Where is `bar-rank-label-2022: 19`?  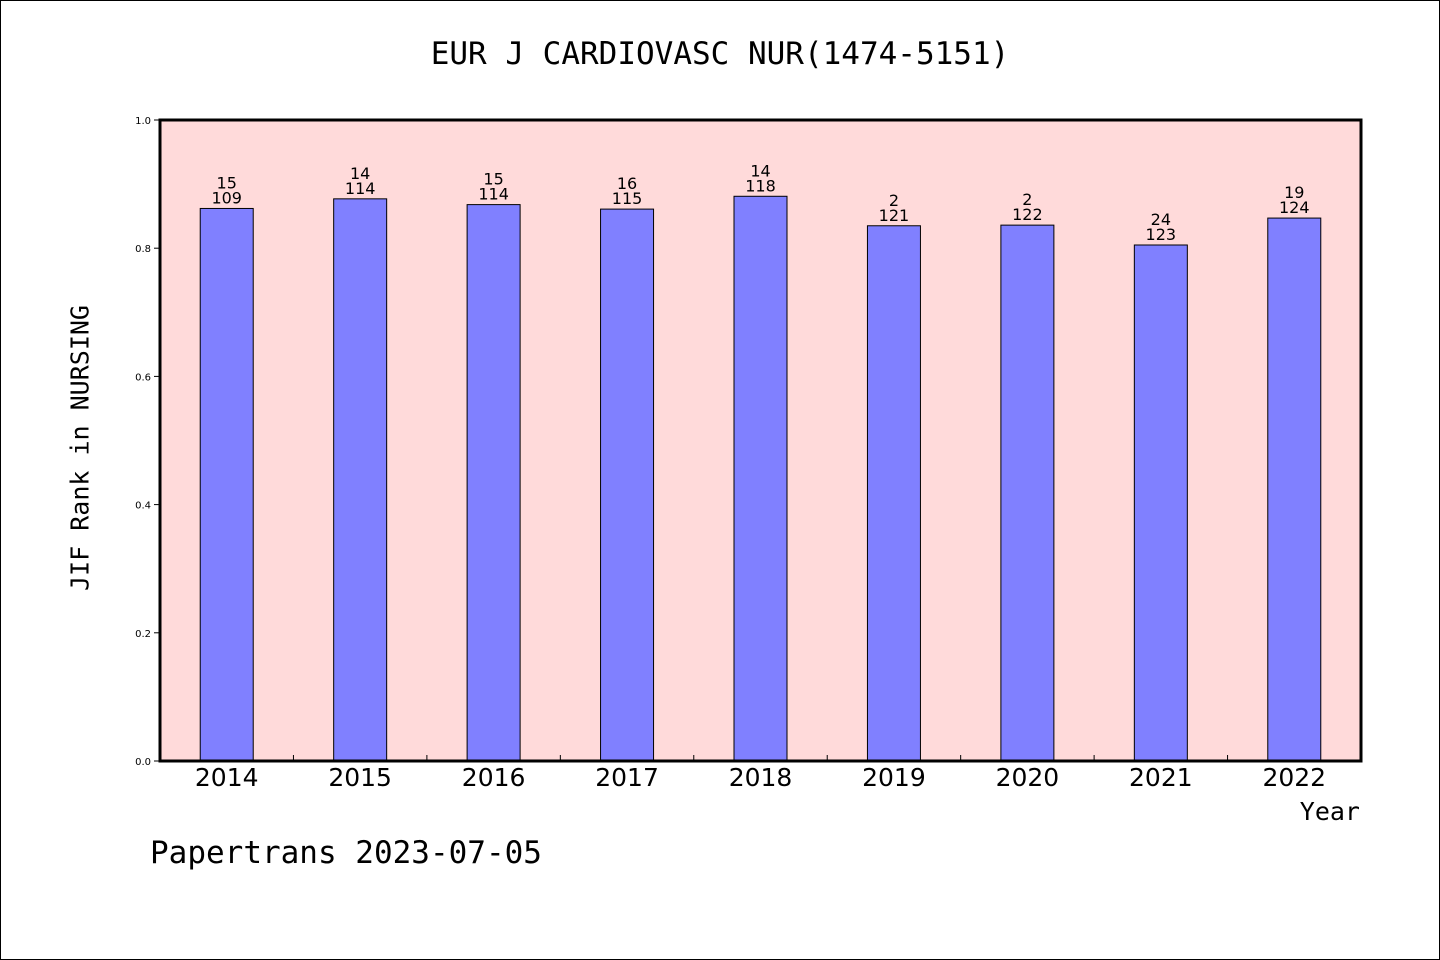
bar-rank-label-2022: 19 is located at coordinates (1294, 192).